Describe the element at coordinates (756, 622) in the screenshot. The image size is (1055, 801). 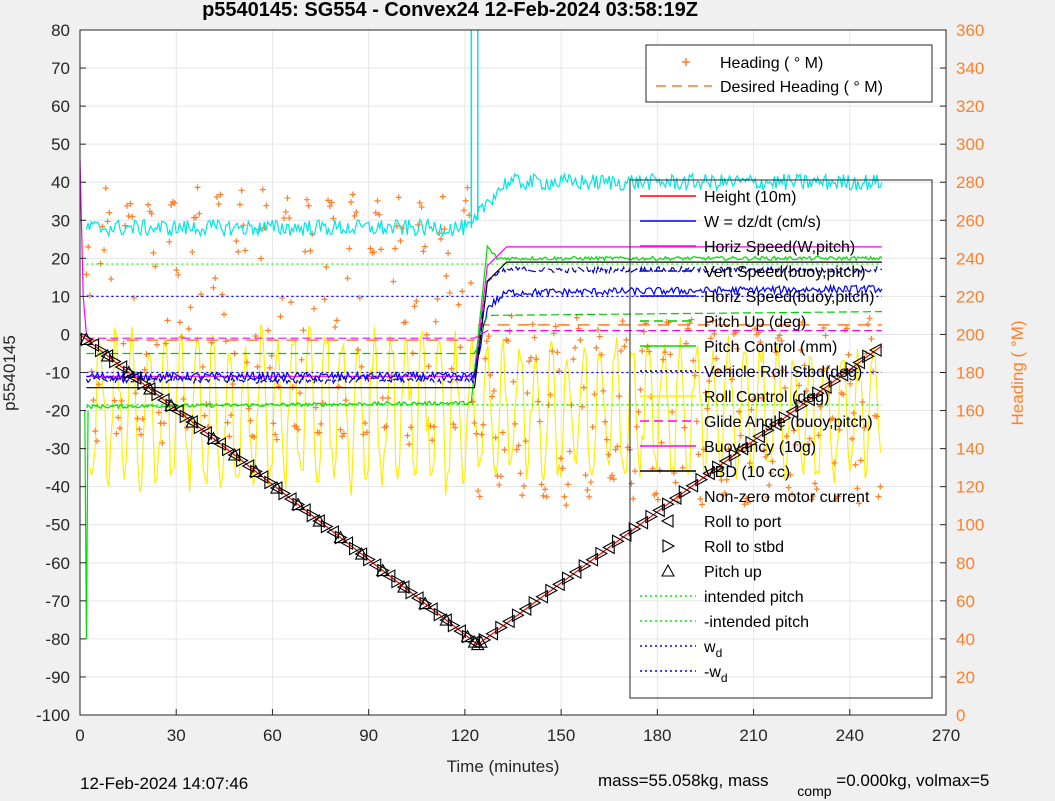
I see `legend-main-label: -intended pitch` at that location.